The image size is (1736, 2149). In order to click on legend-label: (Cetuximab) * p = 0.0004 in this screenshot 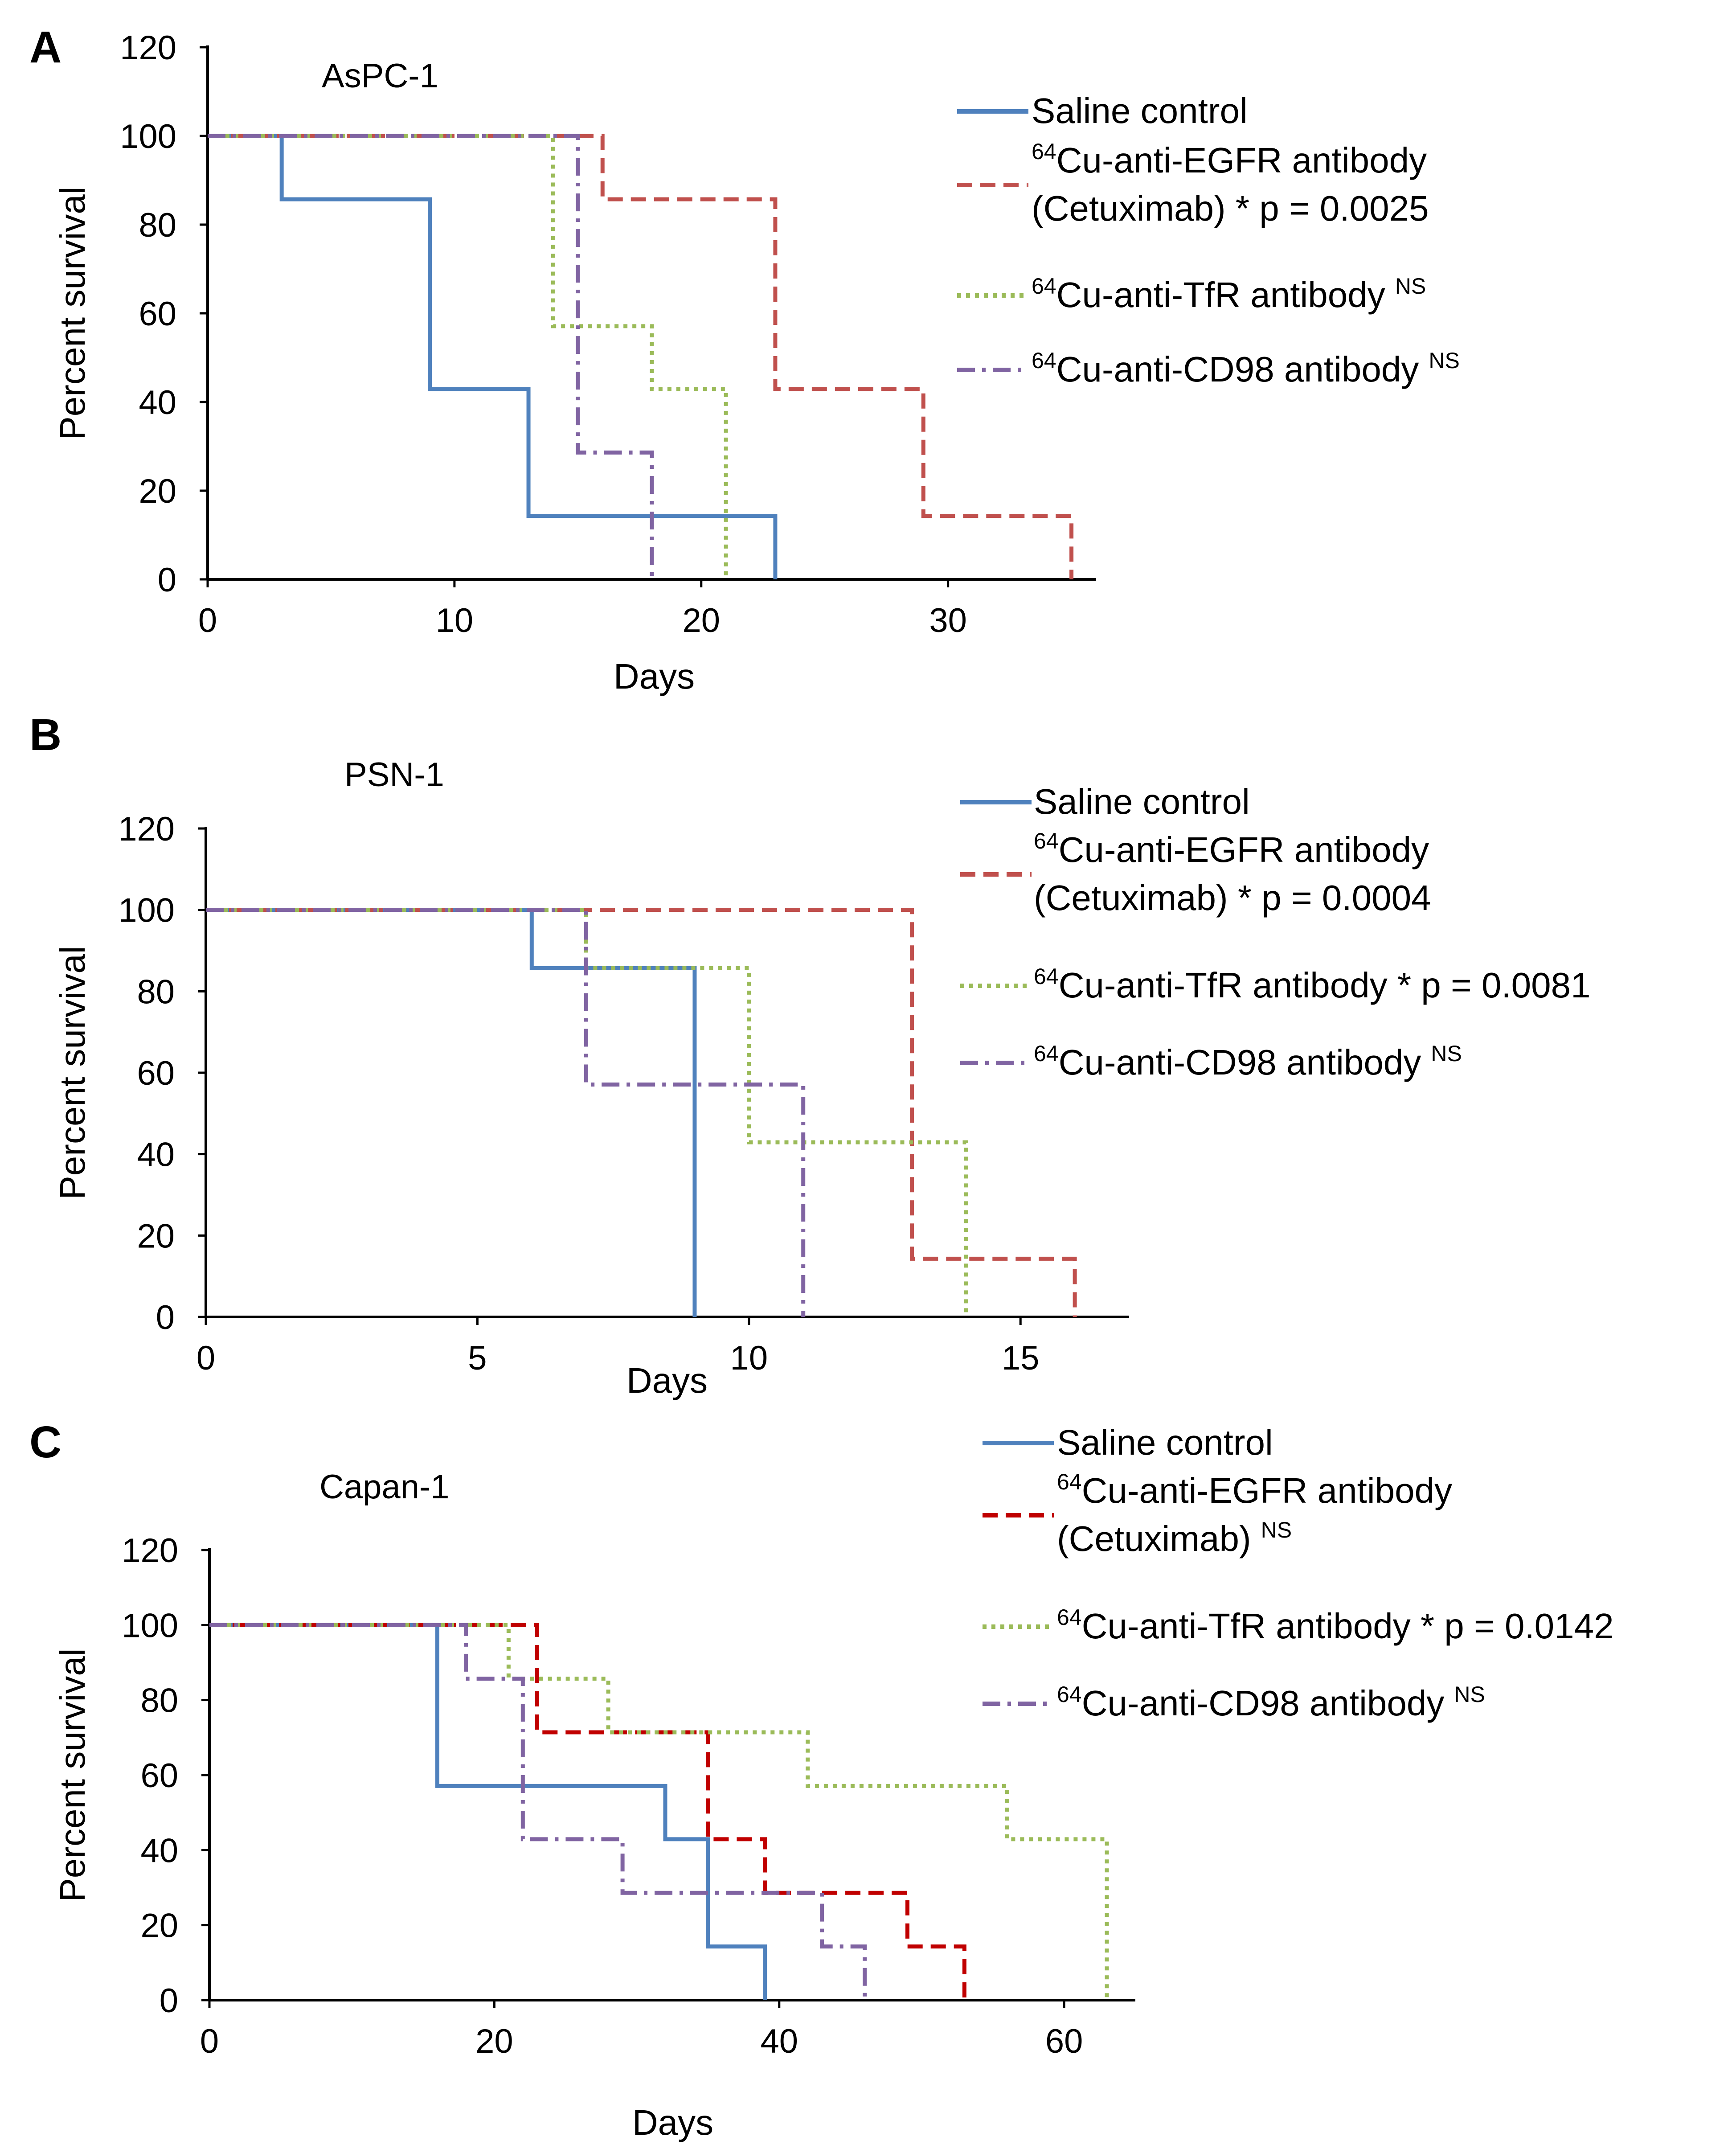, I will do `click(1232, 898)`.